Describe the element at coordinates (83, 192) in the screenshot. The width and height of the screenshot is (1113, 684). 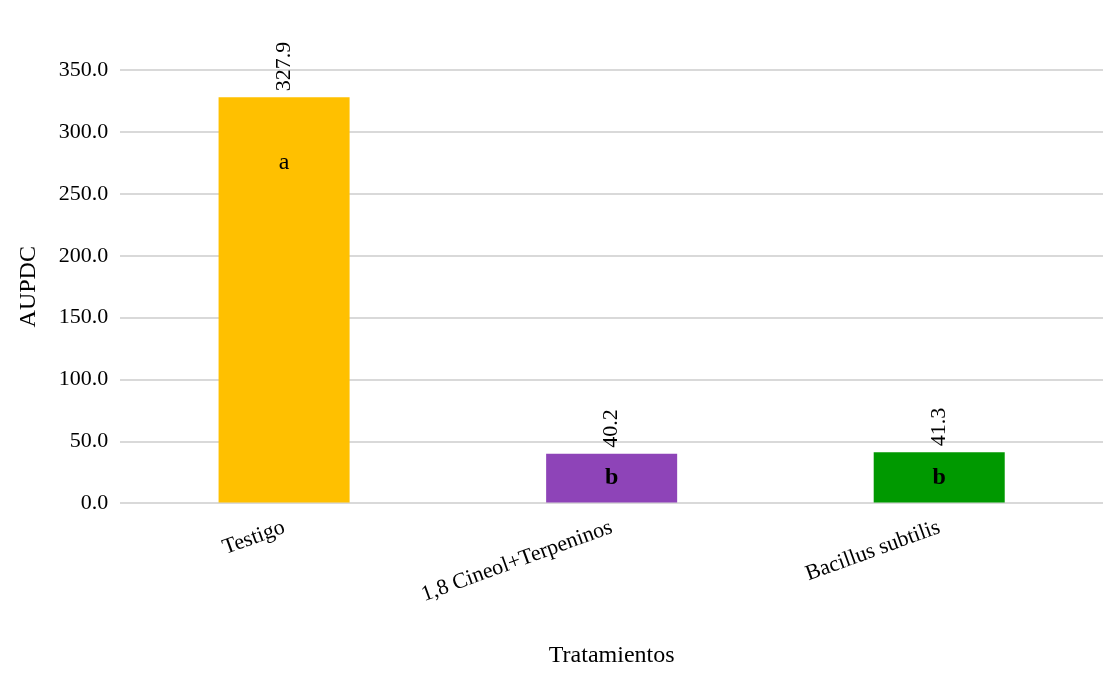
I see `y-tick-label: 250.0` at that location.